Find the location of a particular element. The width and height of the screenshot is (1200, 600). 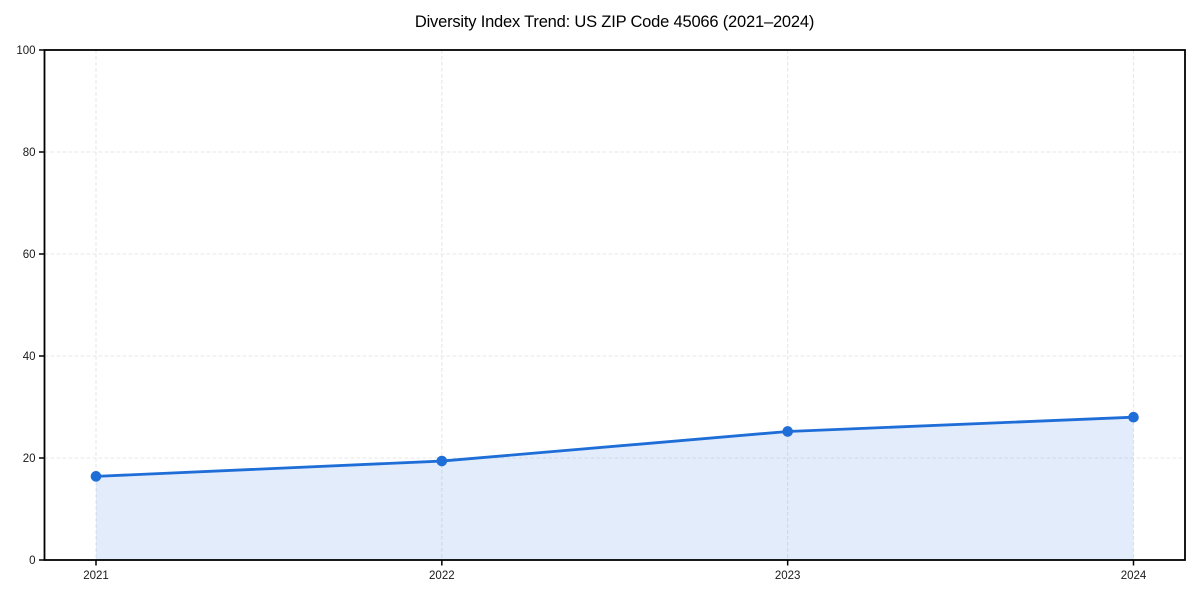

x-tick-label: 2022 is located at coordinates (442, 576).